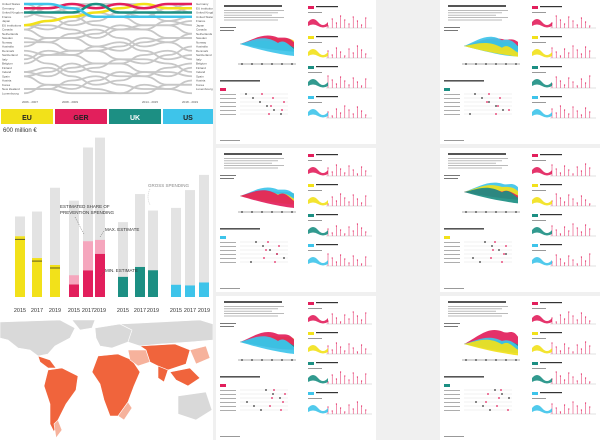 This screenshot has width=600, height=440. I want to click on bump-right-label: Denmark, so click(202, 51).